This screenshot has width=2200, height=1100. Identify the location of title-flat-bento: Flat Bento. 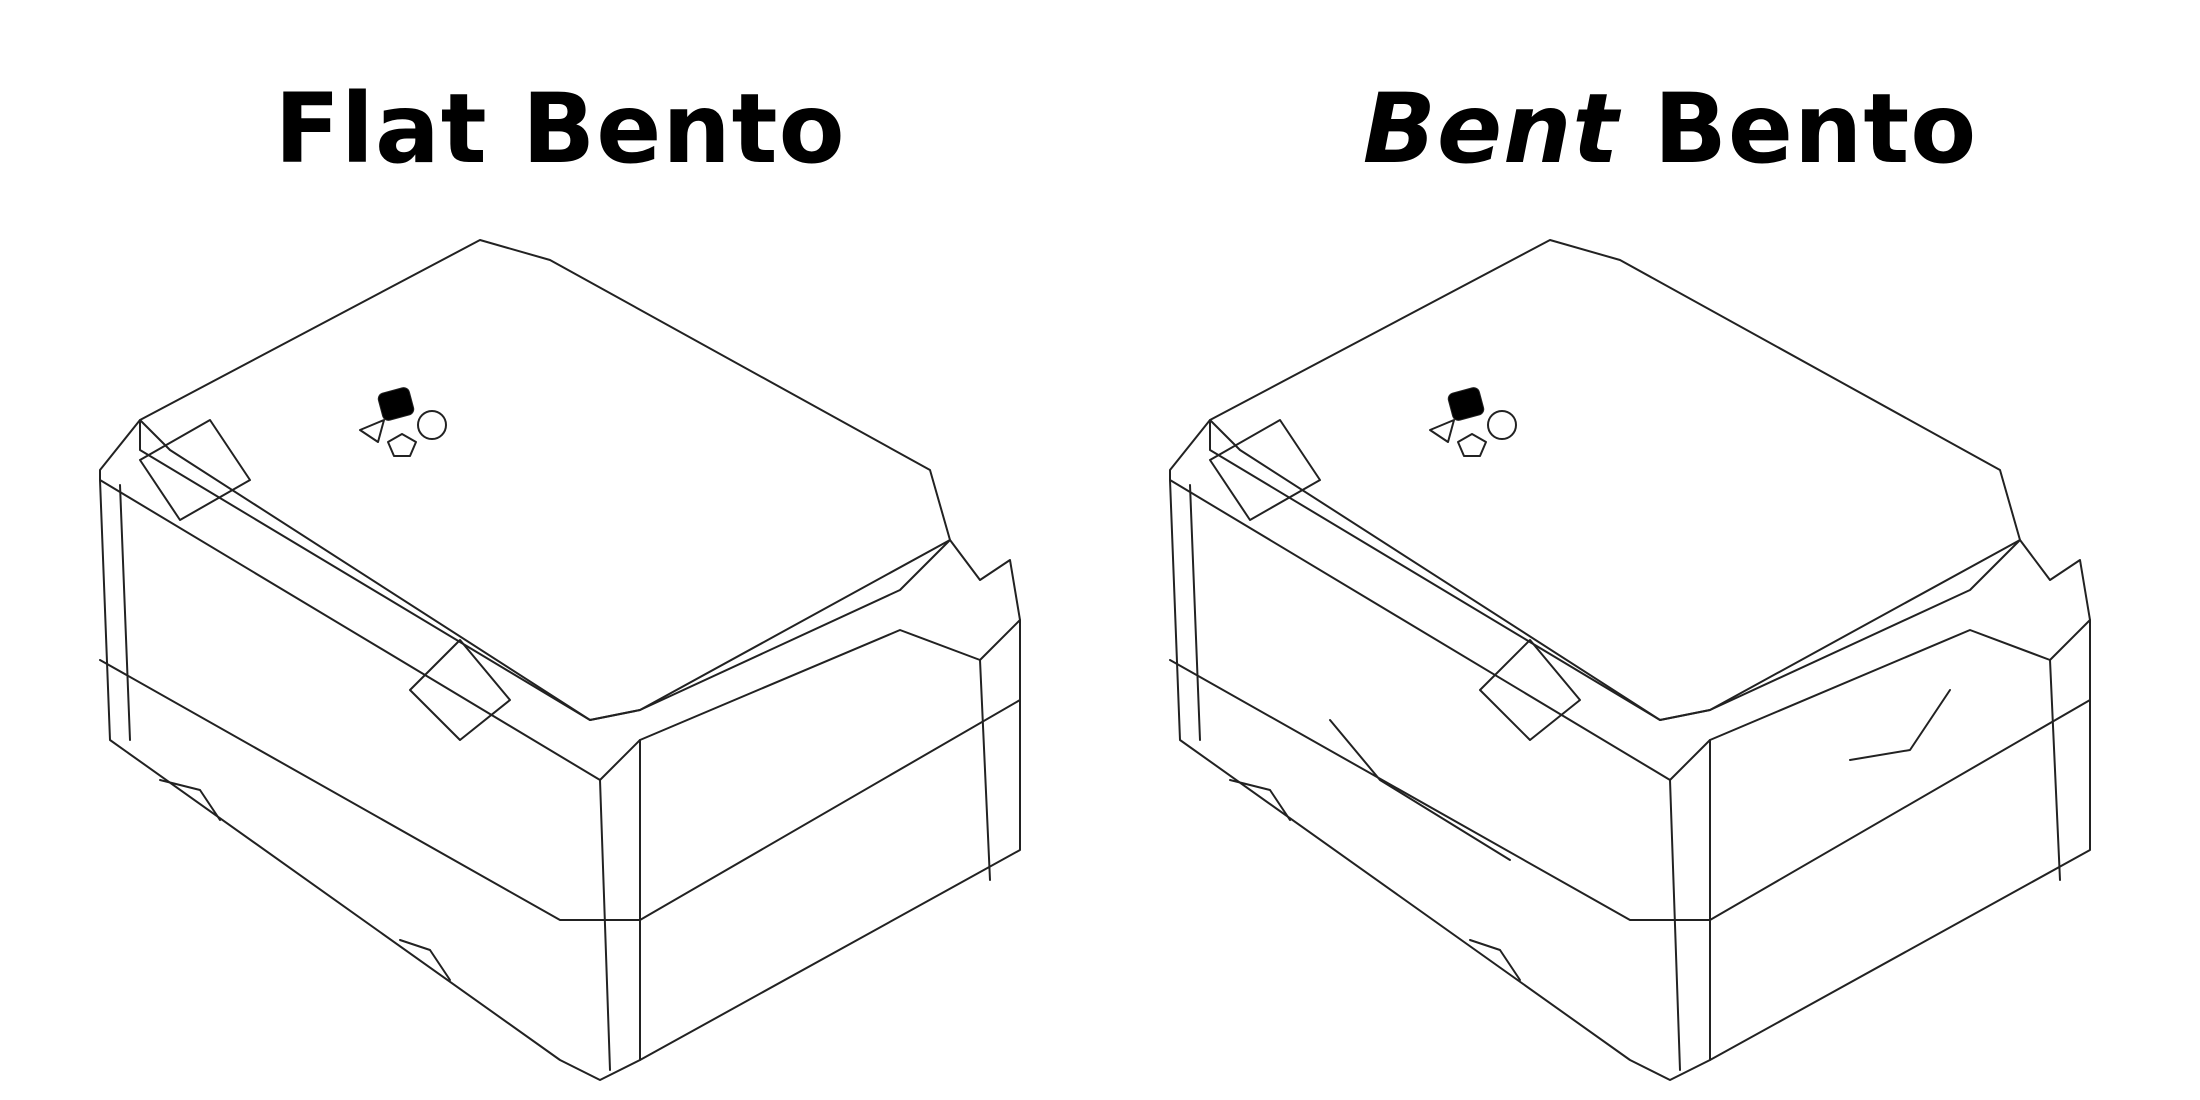
(560, 129).